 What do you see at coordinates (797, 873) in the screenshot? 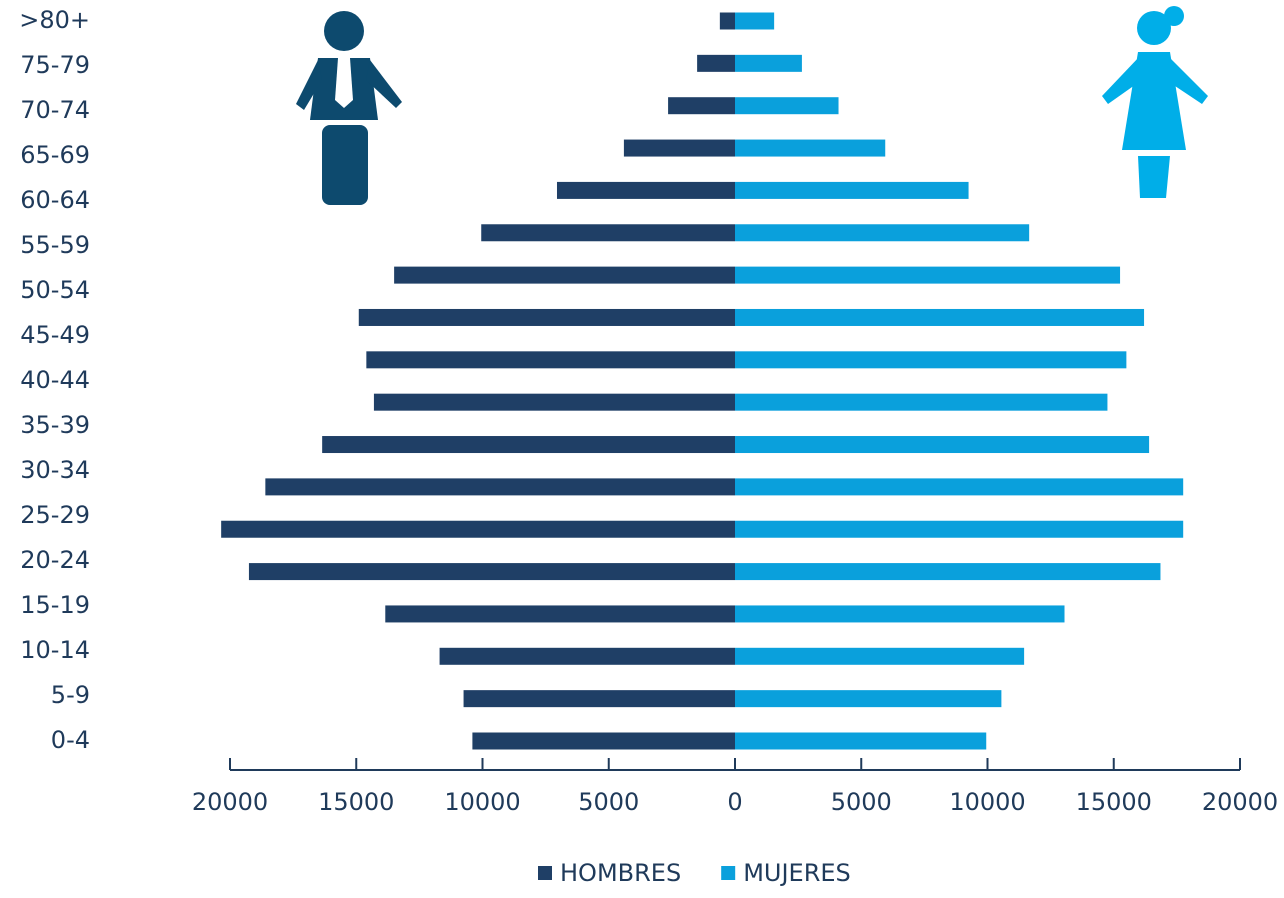
I see `legend-label: MUJERES` at bounding box center [797, 873].